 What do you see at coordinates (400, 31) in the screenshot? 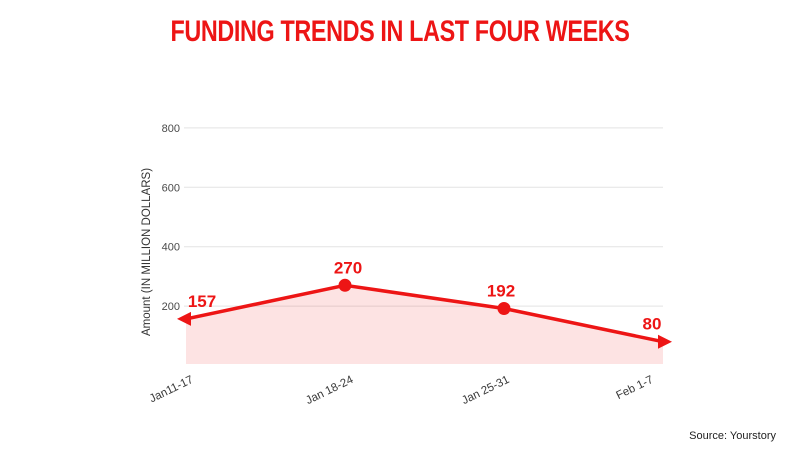
I see `chart-title: FUNDING TRENDS IN LAST FOUR WEEKS` at bounding box center [400, 31].